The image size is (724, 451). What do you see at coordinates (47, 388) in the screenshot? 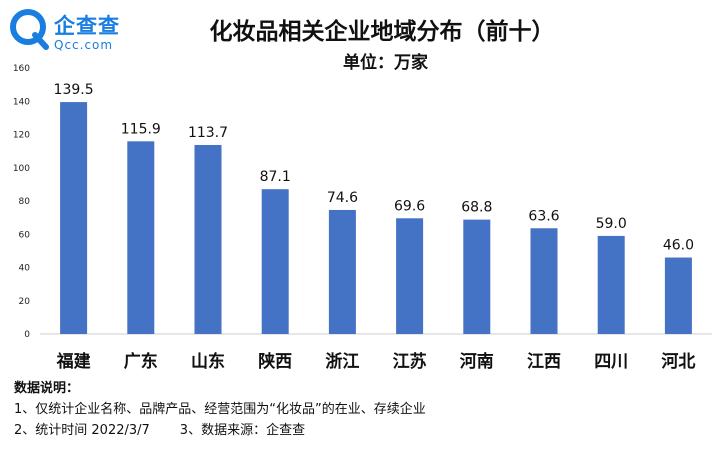
I see `notes-heading: 数据说明：` at bounding box center [47, 388].